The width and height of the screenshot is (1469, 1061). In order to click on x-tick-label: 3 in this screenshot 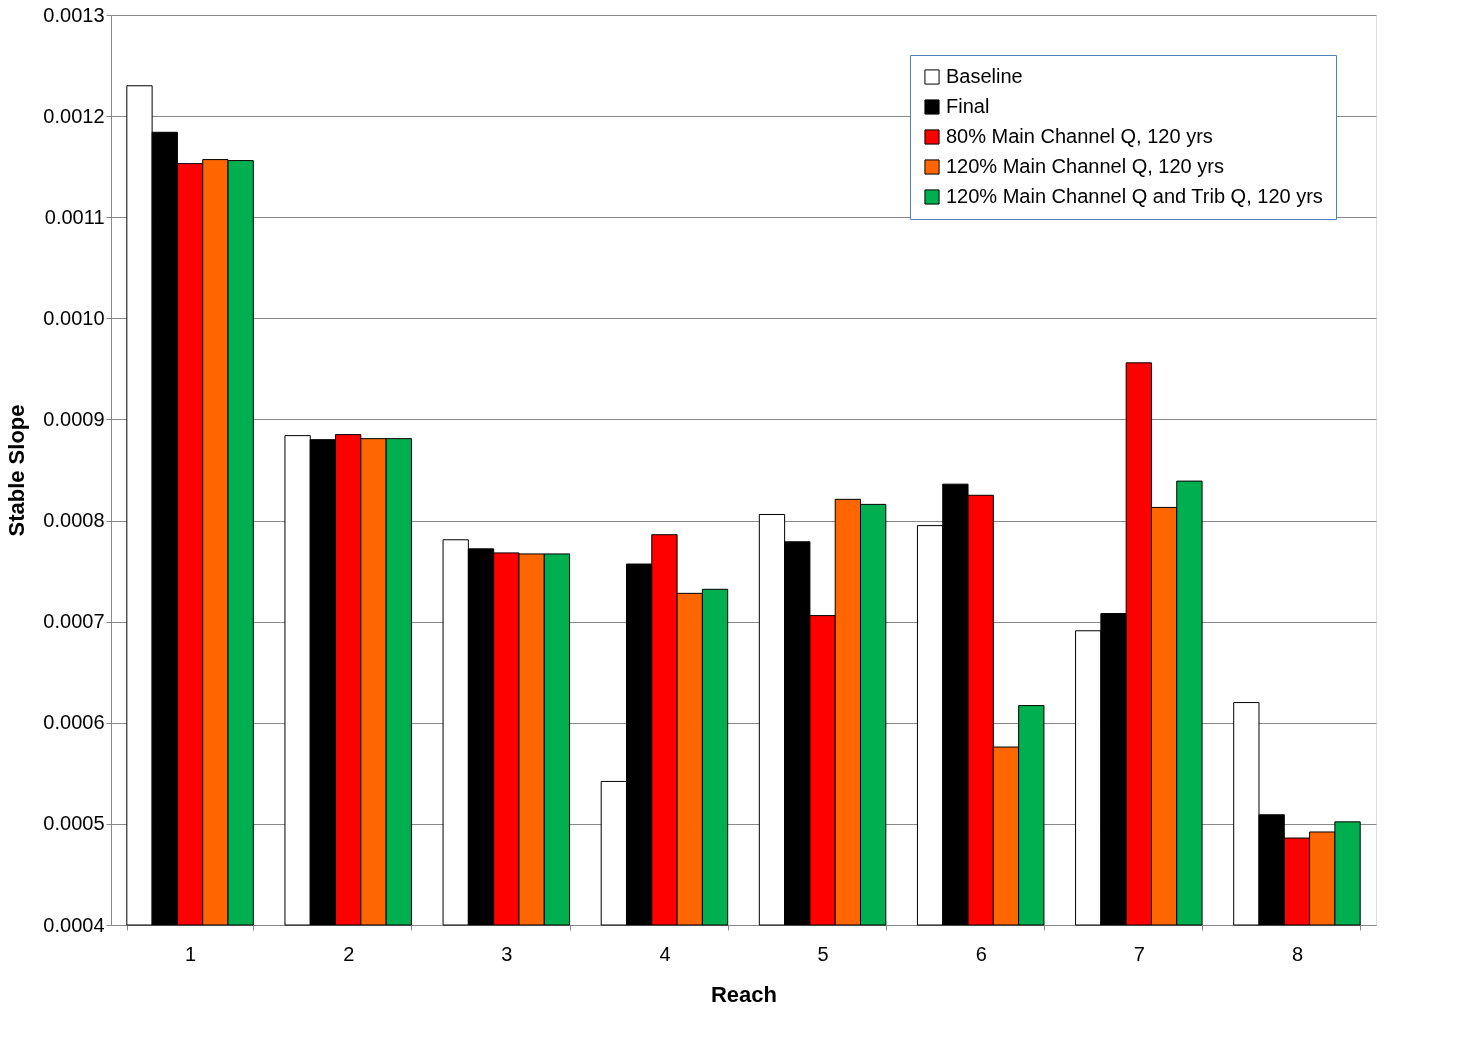, I will do `click(507, 953)`.